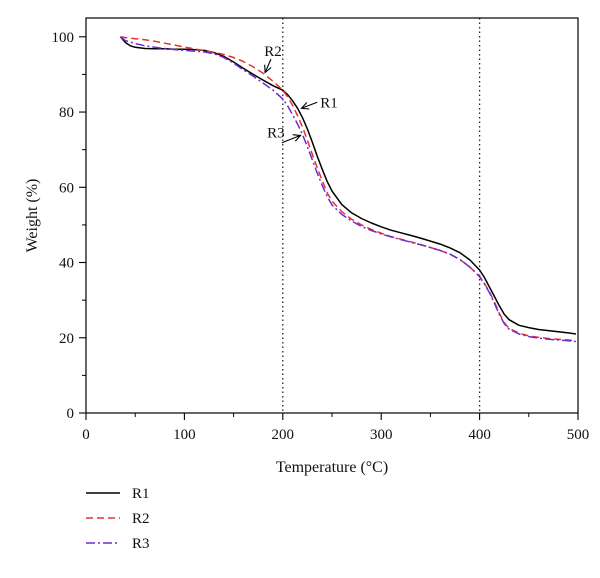 This screenshot has height=578, width=600. I want to click on legend-label-r2: R2, so click(141, 519).